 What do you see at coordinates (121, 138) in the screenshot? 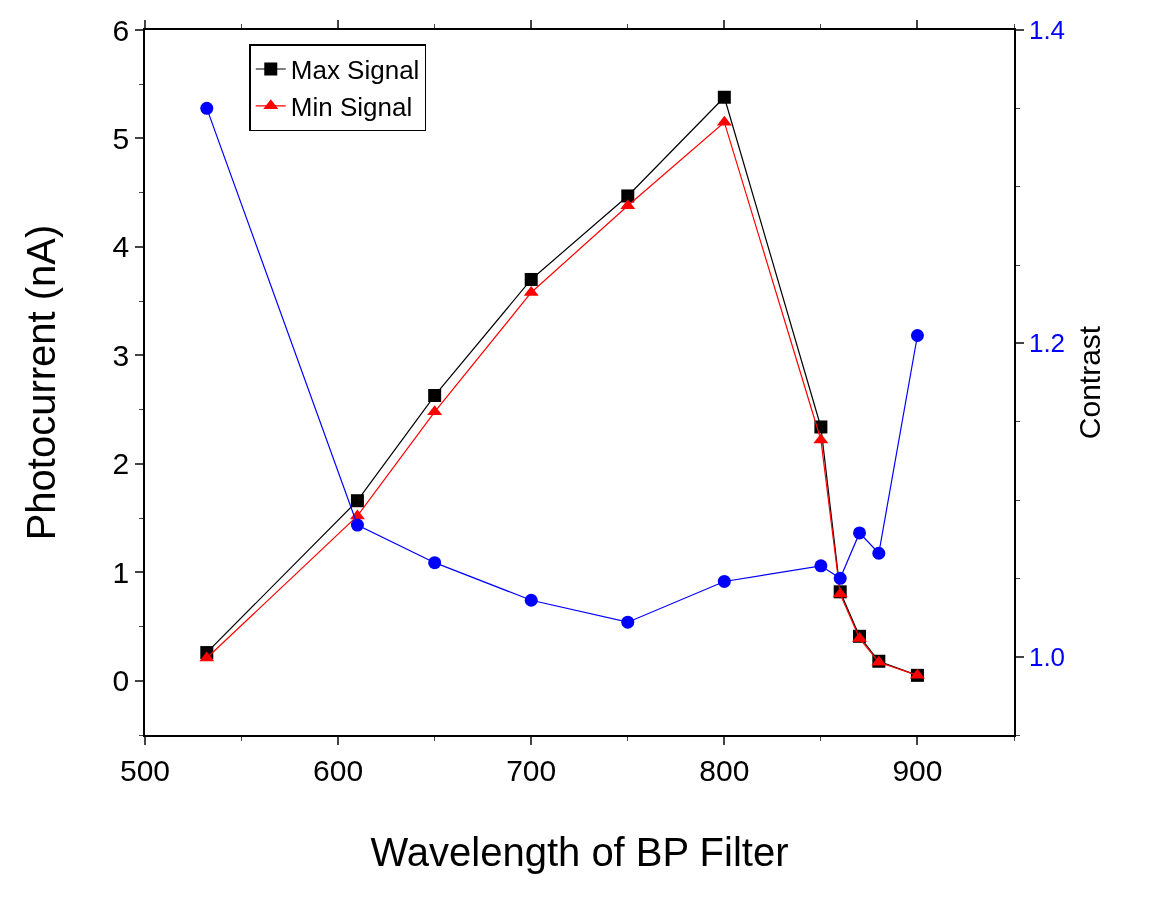
I see `y-tick-label: 5` at bounding box center [121, 138].